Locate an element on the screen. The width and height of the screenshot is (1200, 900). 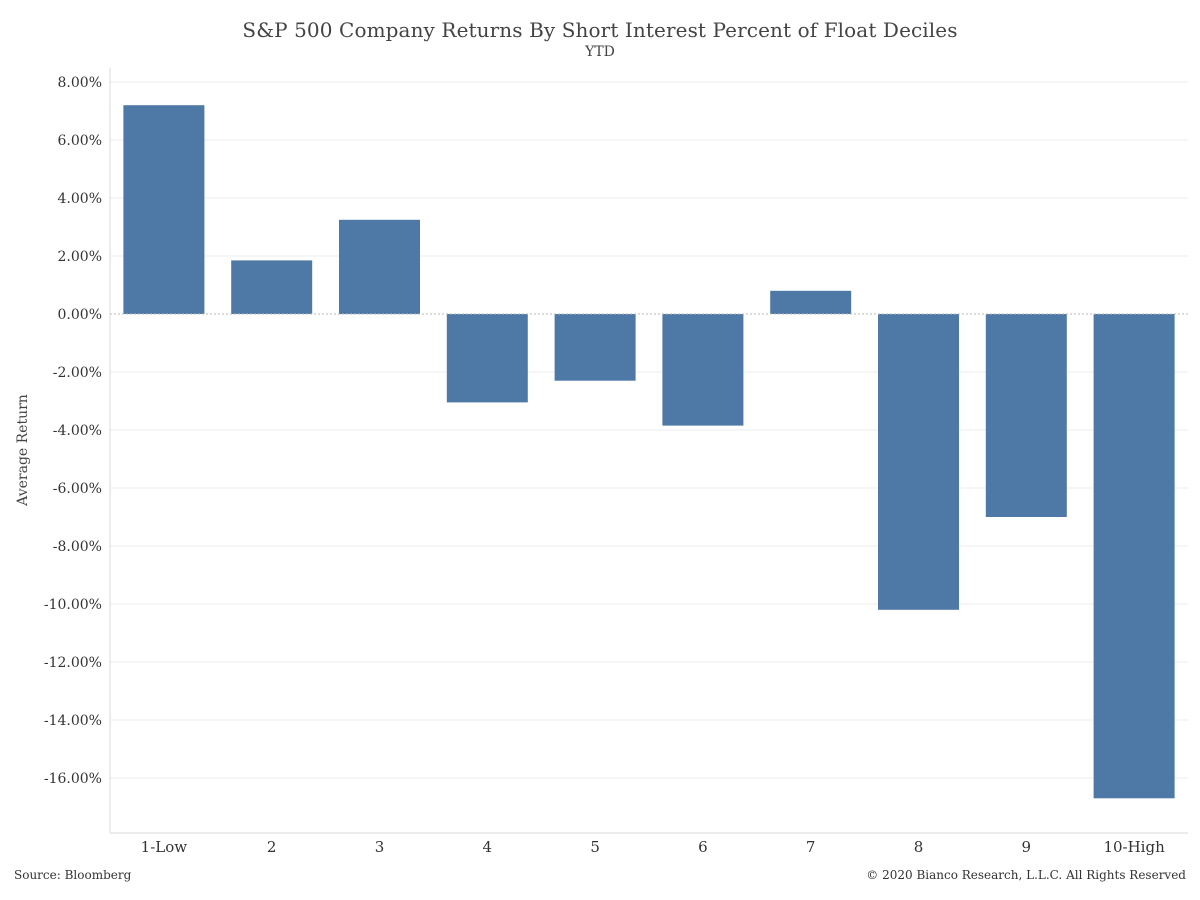
y-tick-label: -12.00% is located at coordinates (73, 663).